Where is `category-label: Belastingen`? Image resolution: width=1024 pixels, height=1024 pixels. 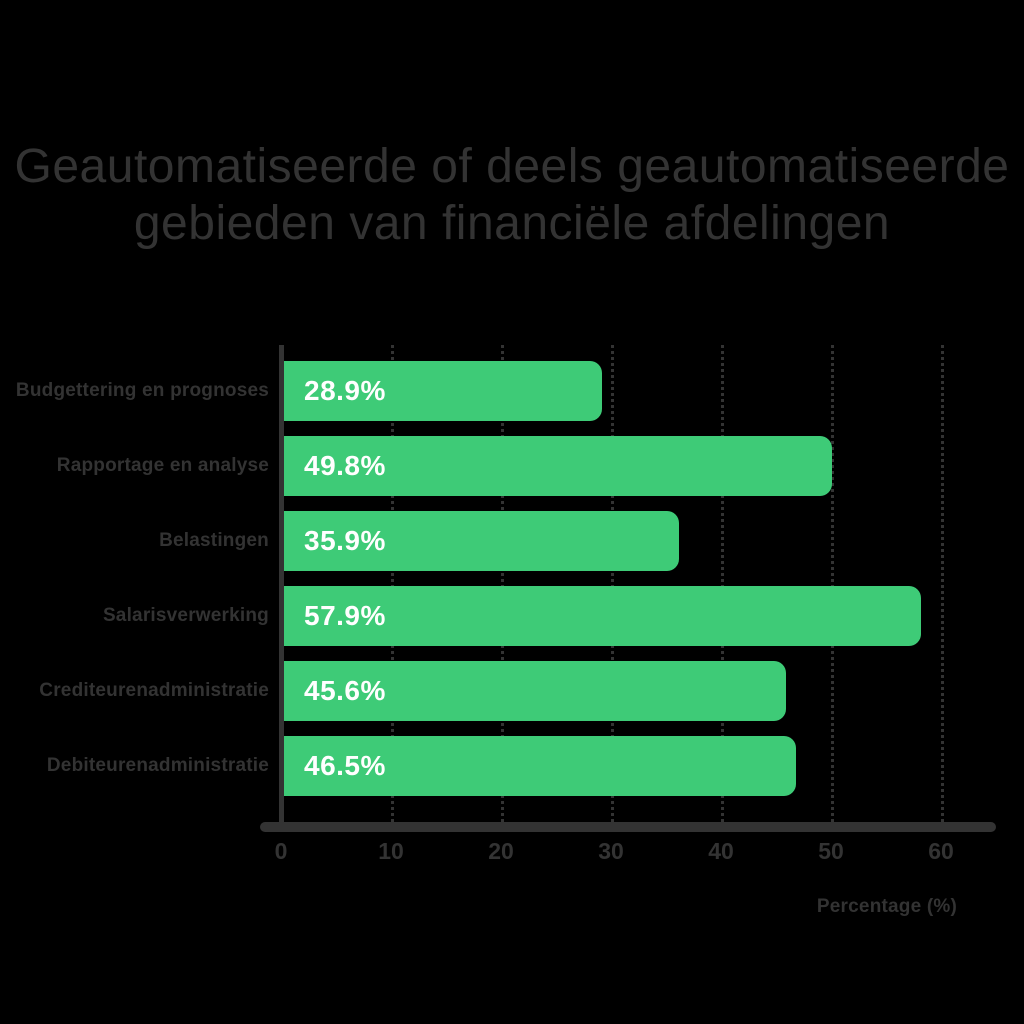 category-label: Belastingen is located at coordinates (214, 540).